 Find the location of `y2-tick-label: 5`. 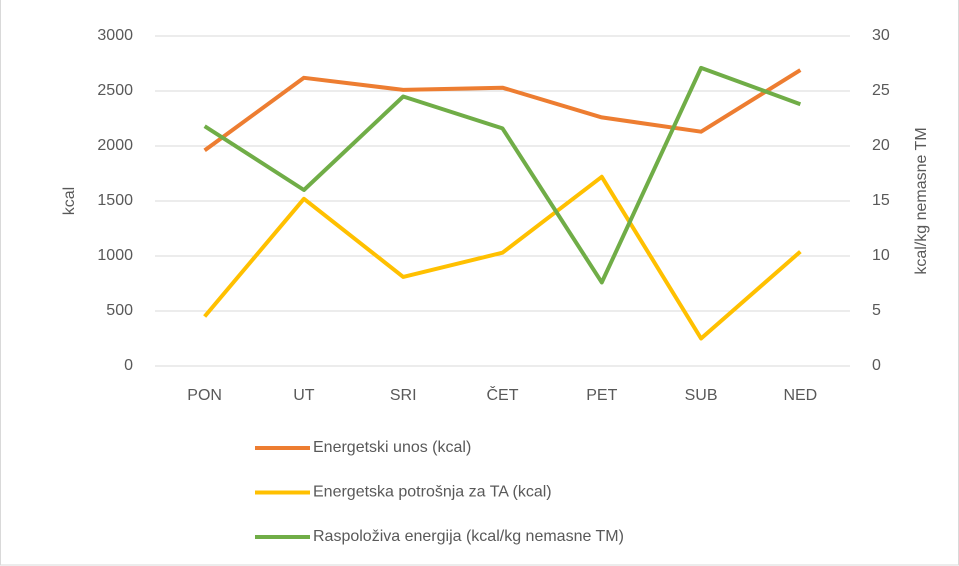

y2-tick-label: 5 is located at coordinates (876, 310).